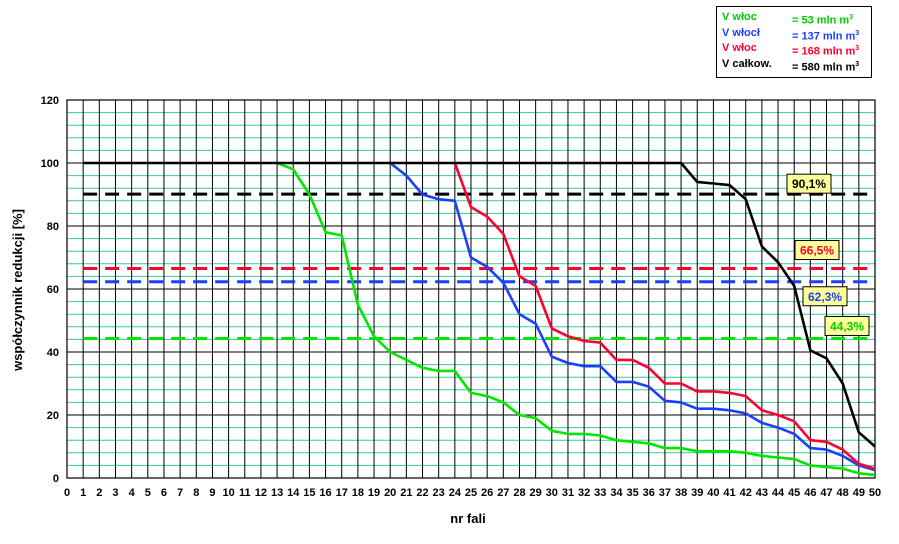  I want to click on y-tick-label: 40, so click(53, 353).